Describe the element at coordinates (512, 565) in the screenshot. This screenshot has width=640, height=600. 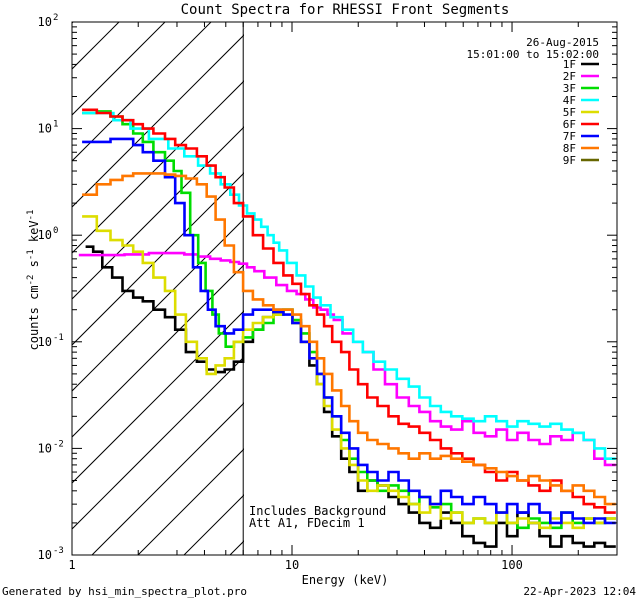
I see `x-tick-label: 100` at that location.